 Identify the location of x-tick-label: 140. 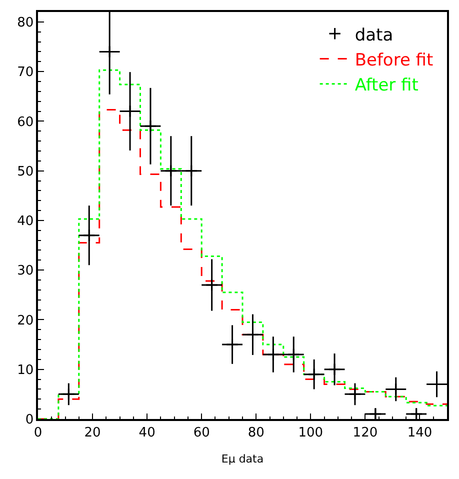
(419, 432).